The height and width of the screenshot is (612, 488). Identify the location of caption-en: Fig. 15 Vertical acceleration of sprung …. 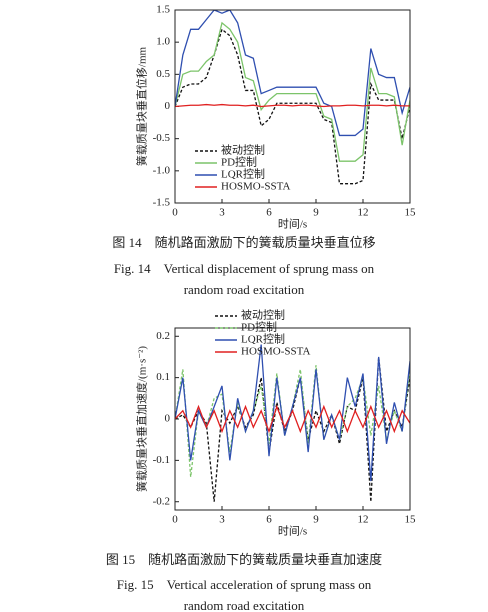
(244, 584).